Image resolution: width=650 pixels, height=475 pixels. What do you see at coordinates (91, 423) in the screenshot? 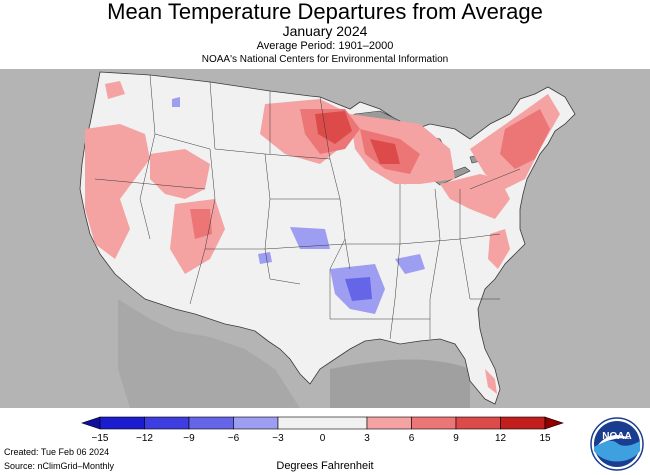
I see `legend-arrow-low` at bounding box center [91, 423].